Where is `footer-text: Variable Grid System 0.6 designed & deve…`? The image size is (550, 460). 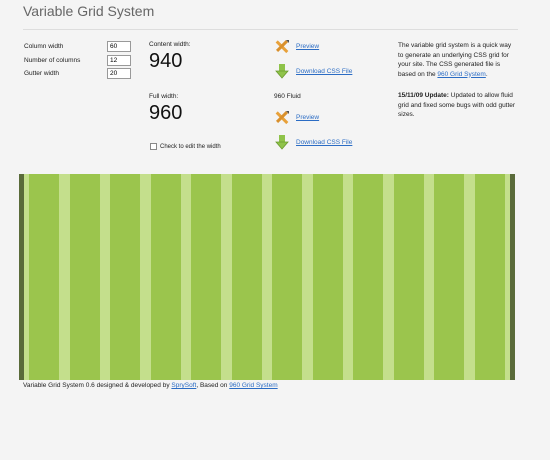 footer-text: Variable Grid System 0.6 designed & deve… is located at coordinates (97, 385).